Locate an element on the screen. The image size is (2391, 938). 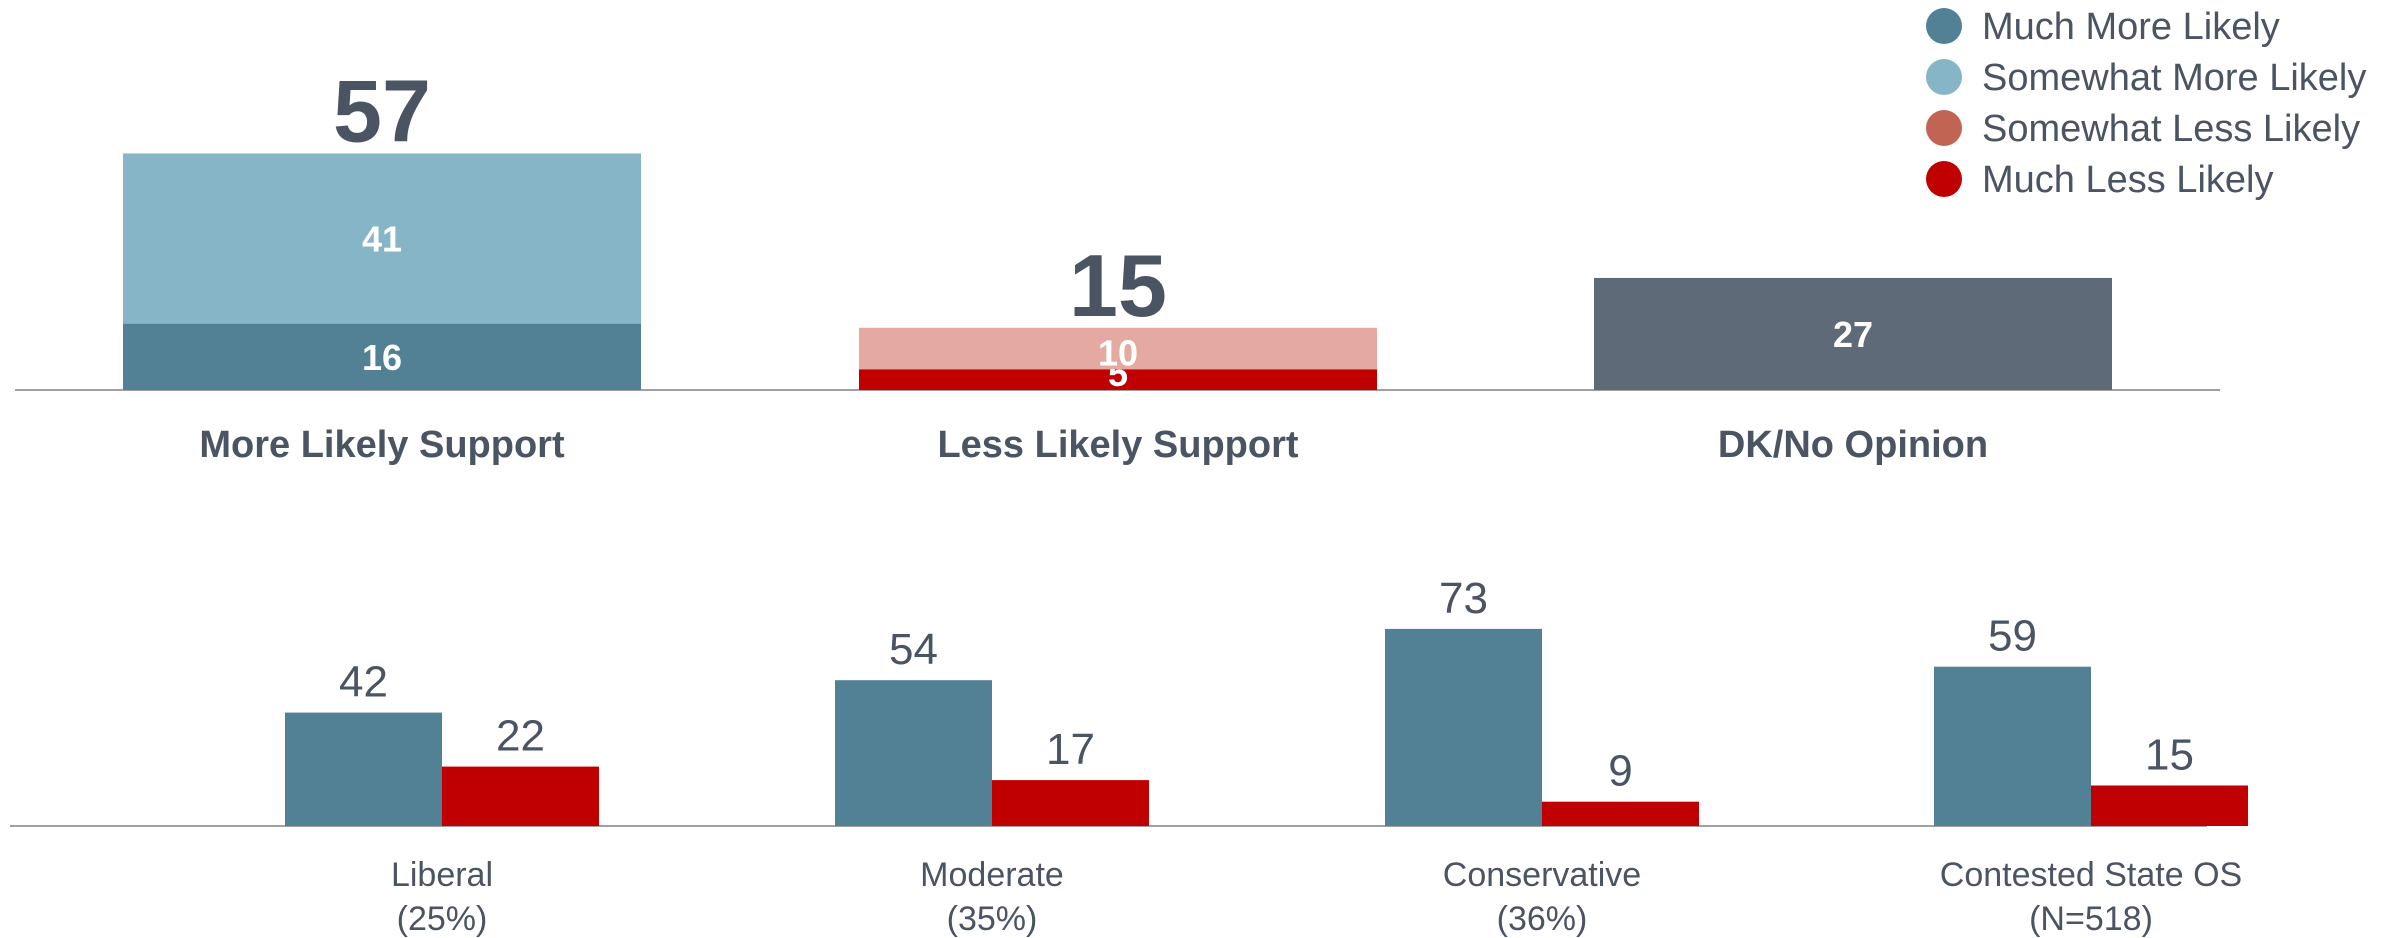
bottom-value-label-0-1: 22 is located at coordinates (520, 736).